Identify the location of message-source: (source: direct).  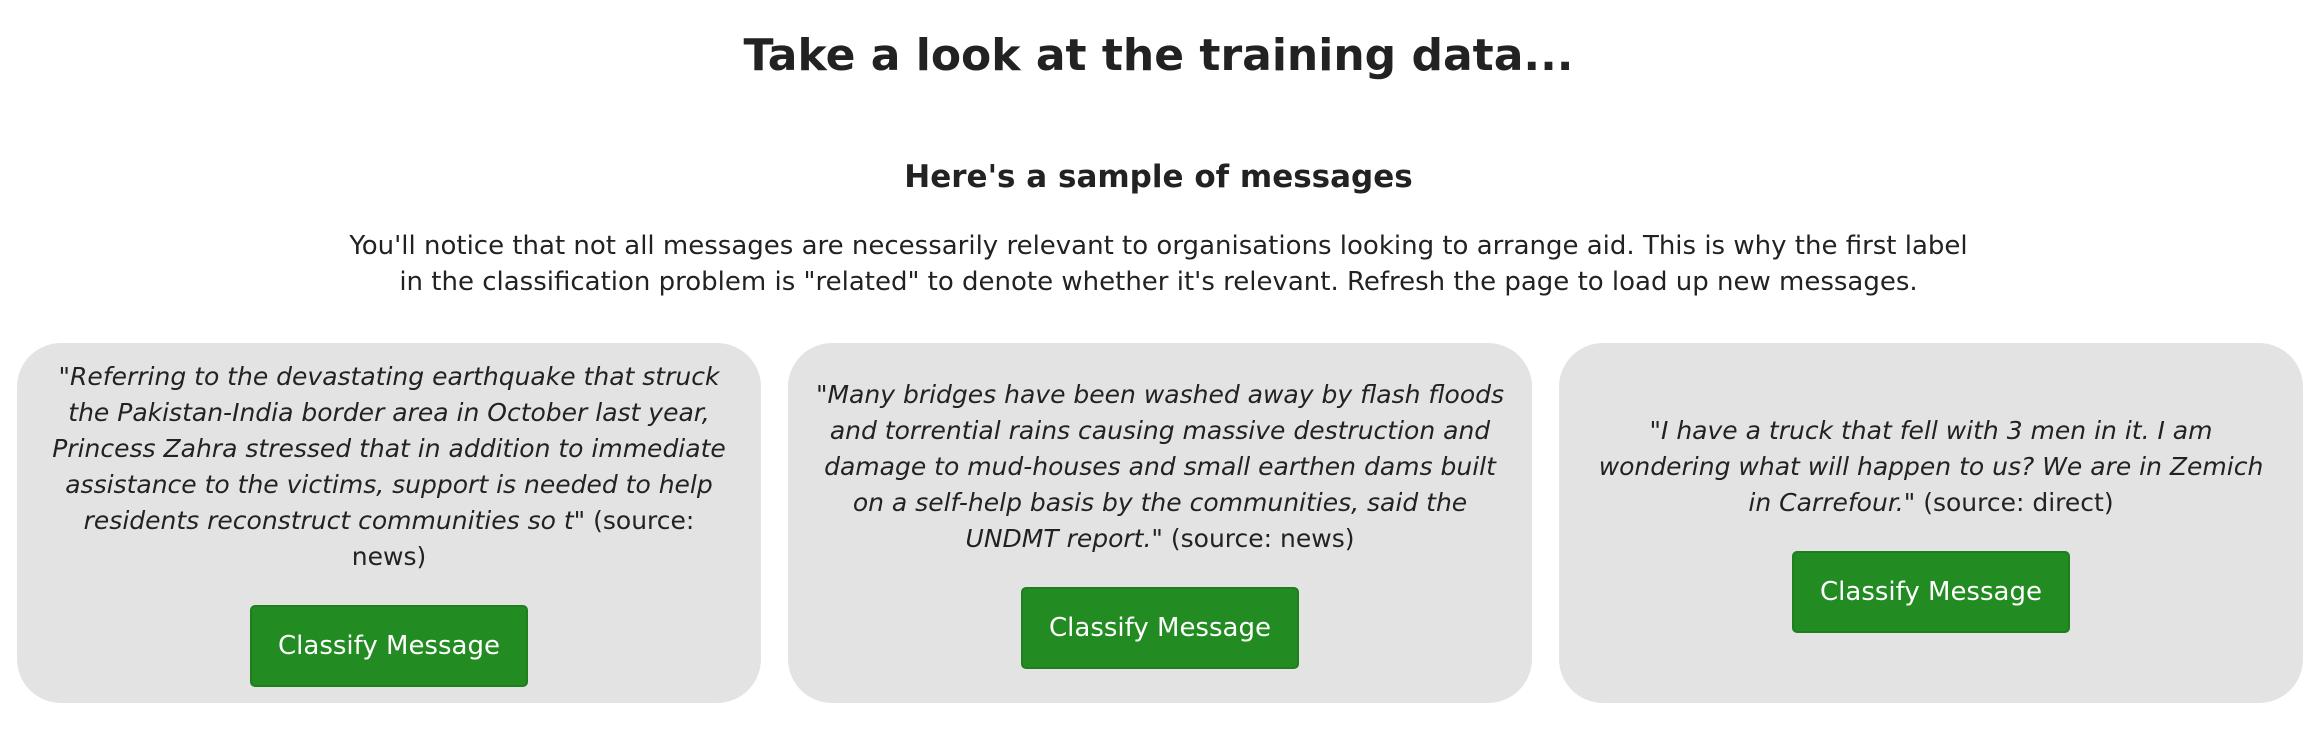
(2018, 502).